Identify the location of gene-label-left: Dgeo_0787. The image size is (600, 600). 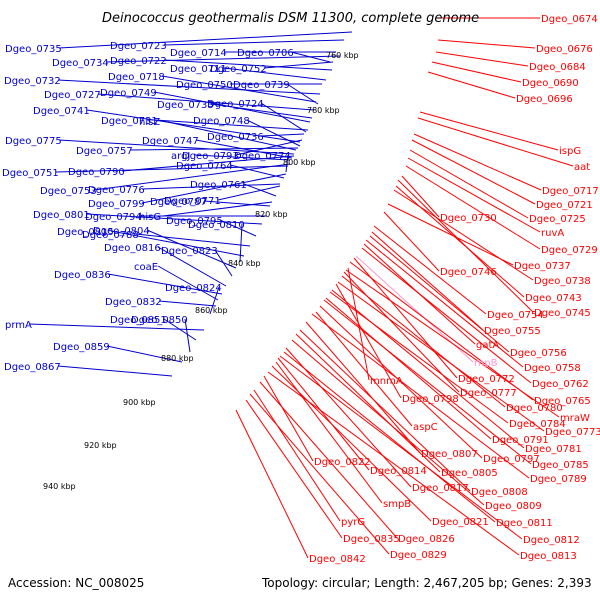
(178, 202).